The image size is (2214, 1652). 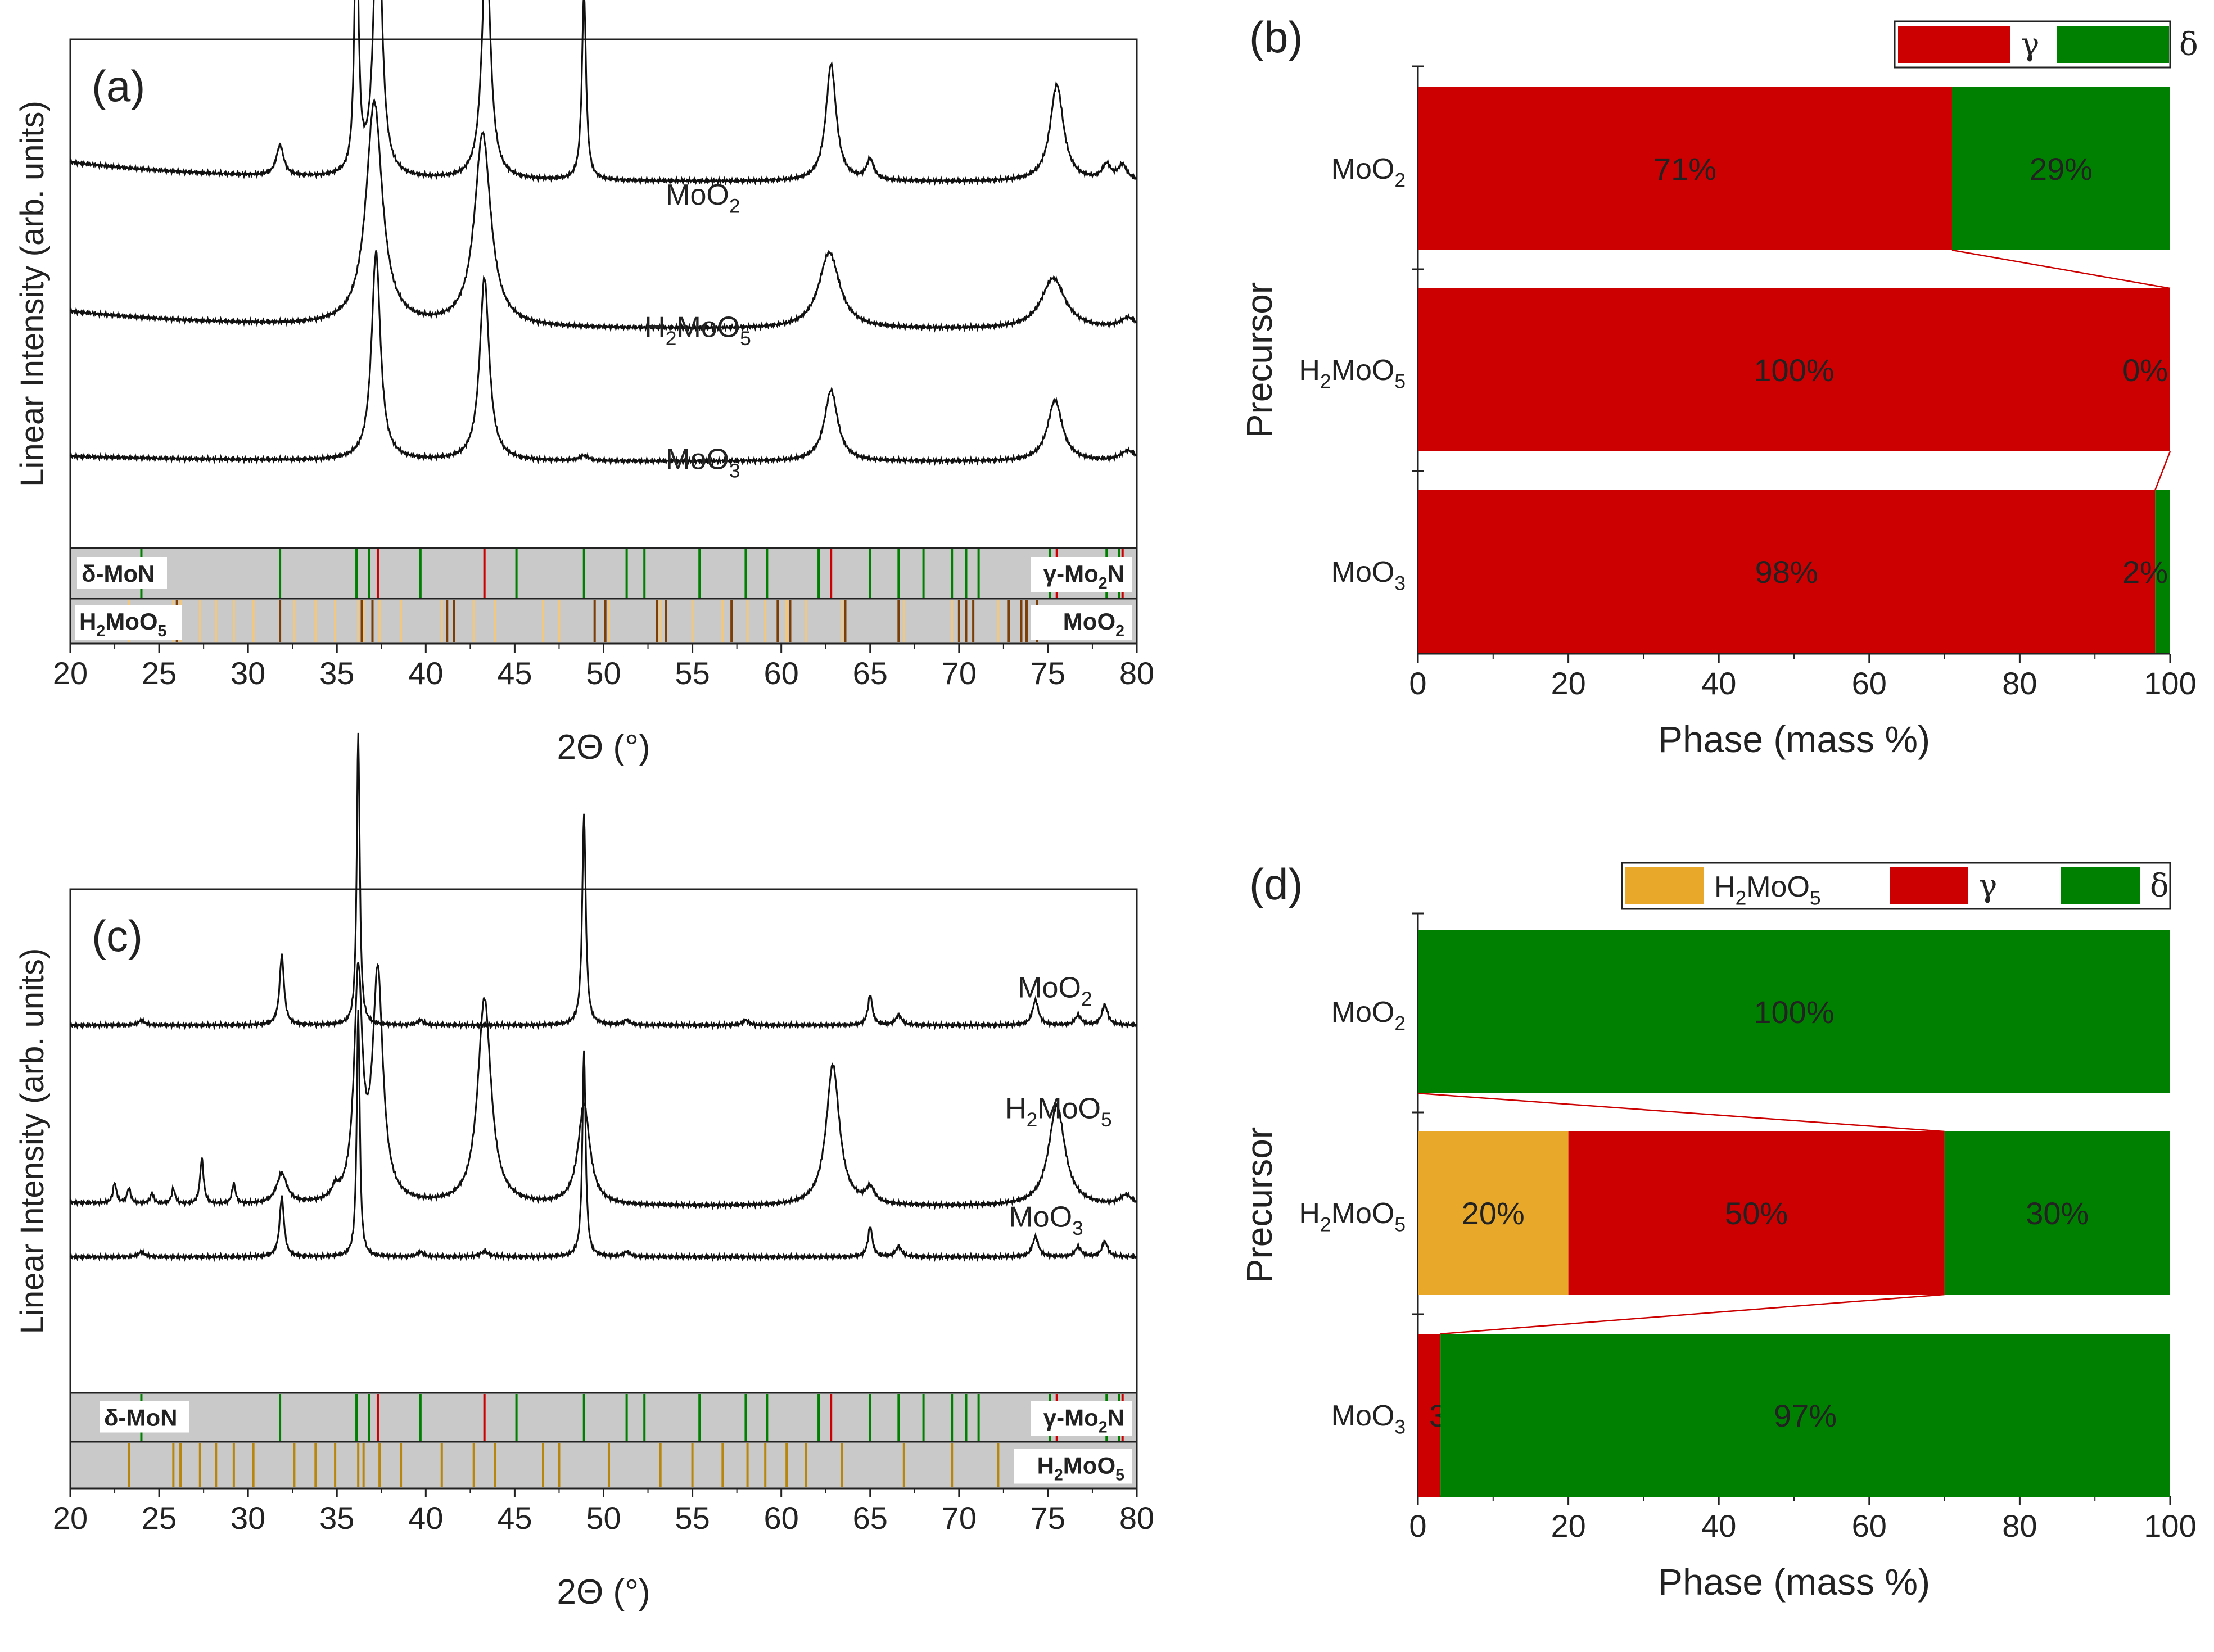 I want to click on h2moo5-band-label-box, so click(x=1073, y=1466).